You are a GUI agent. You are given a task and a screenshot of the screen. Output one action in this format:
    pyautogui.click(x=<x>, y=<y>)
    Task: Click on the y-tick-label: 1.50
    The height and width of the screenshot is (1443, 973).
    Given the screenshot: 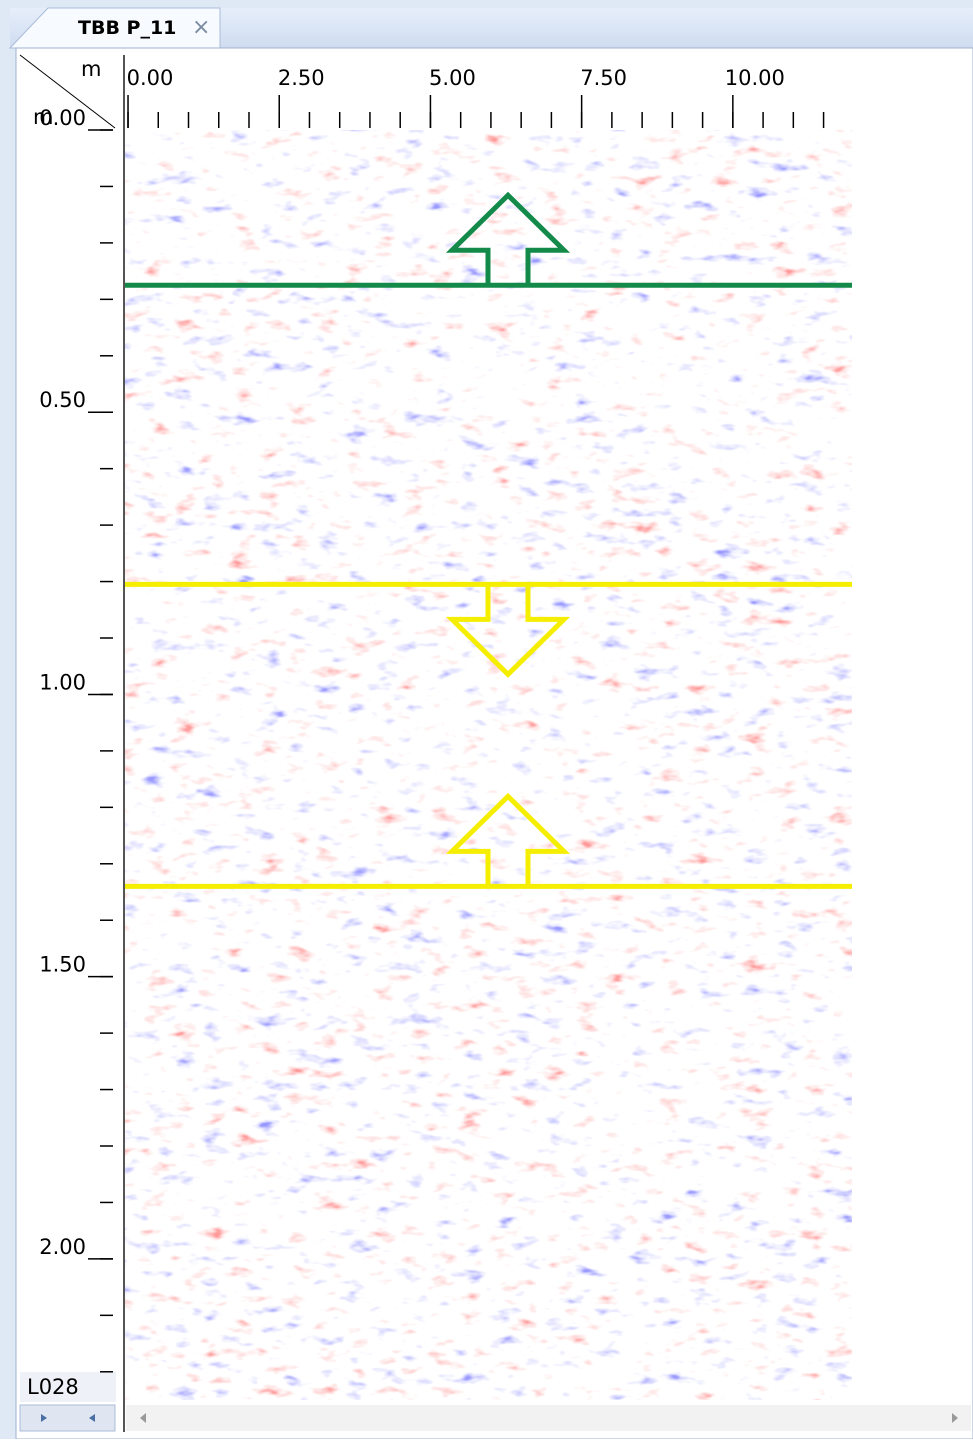 What is the action you would take?
    pyautogui.click(x=62, y=965)
    